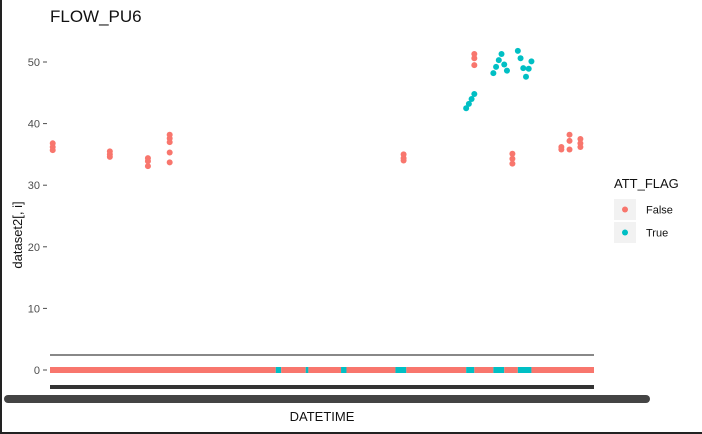 This screenshot has height=434, width=702. Describe the element at coordinates (327, 399) in the screenshot. I see `x-axis-label-bar` at that location.